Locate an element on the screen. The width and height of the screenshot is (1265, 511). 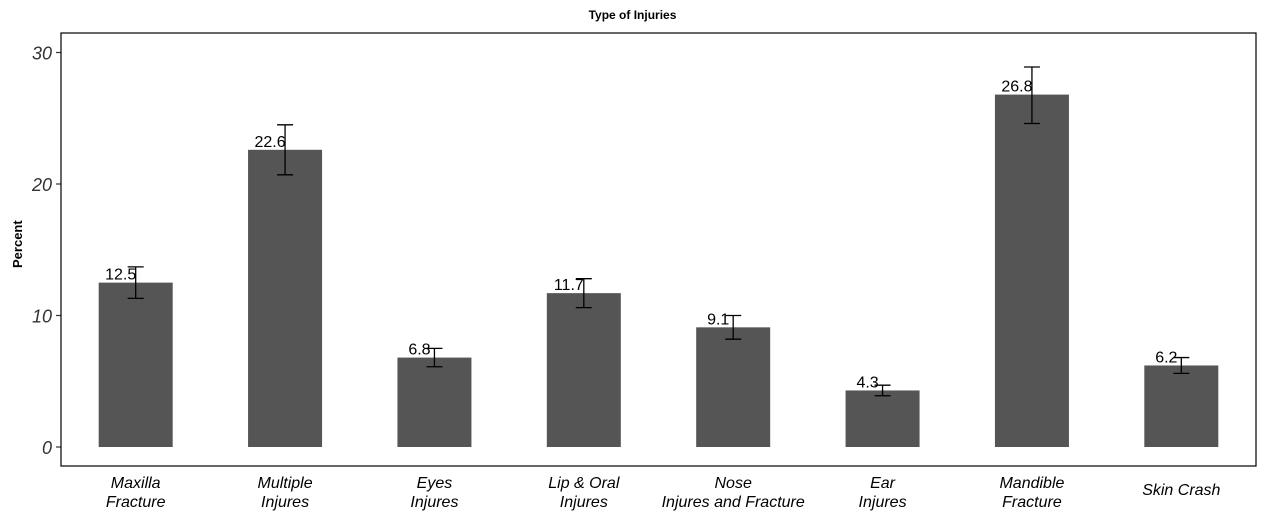
y-tick-label: 20 is located at coordinates (41, 185).